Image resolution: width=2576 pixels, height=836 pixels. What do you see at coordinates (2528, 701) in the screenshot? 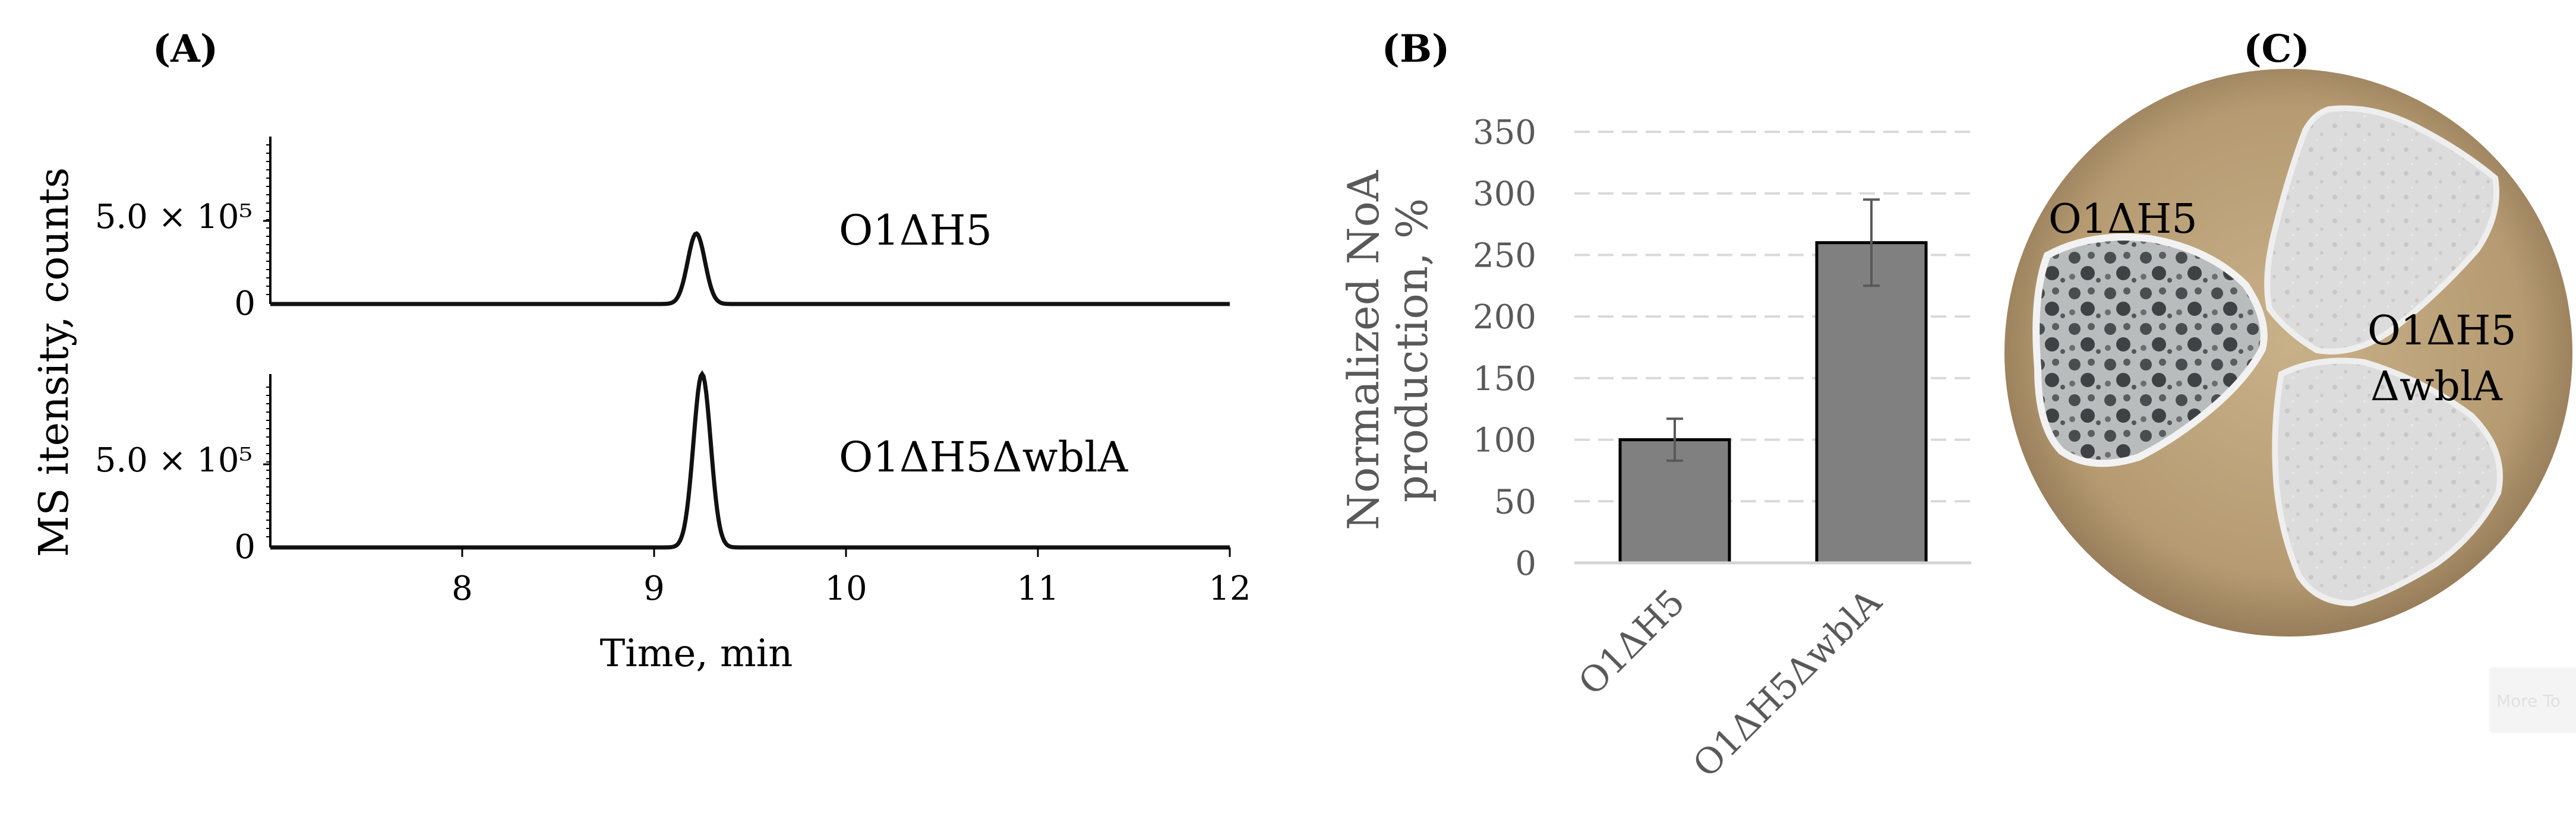
I see `more-tools-label: More To` at bounding box center [2528, 701].